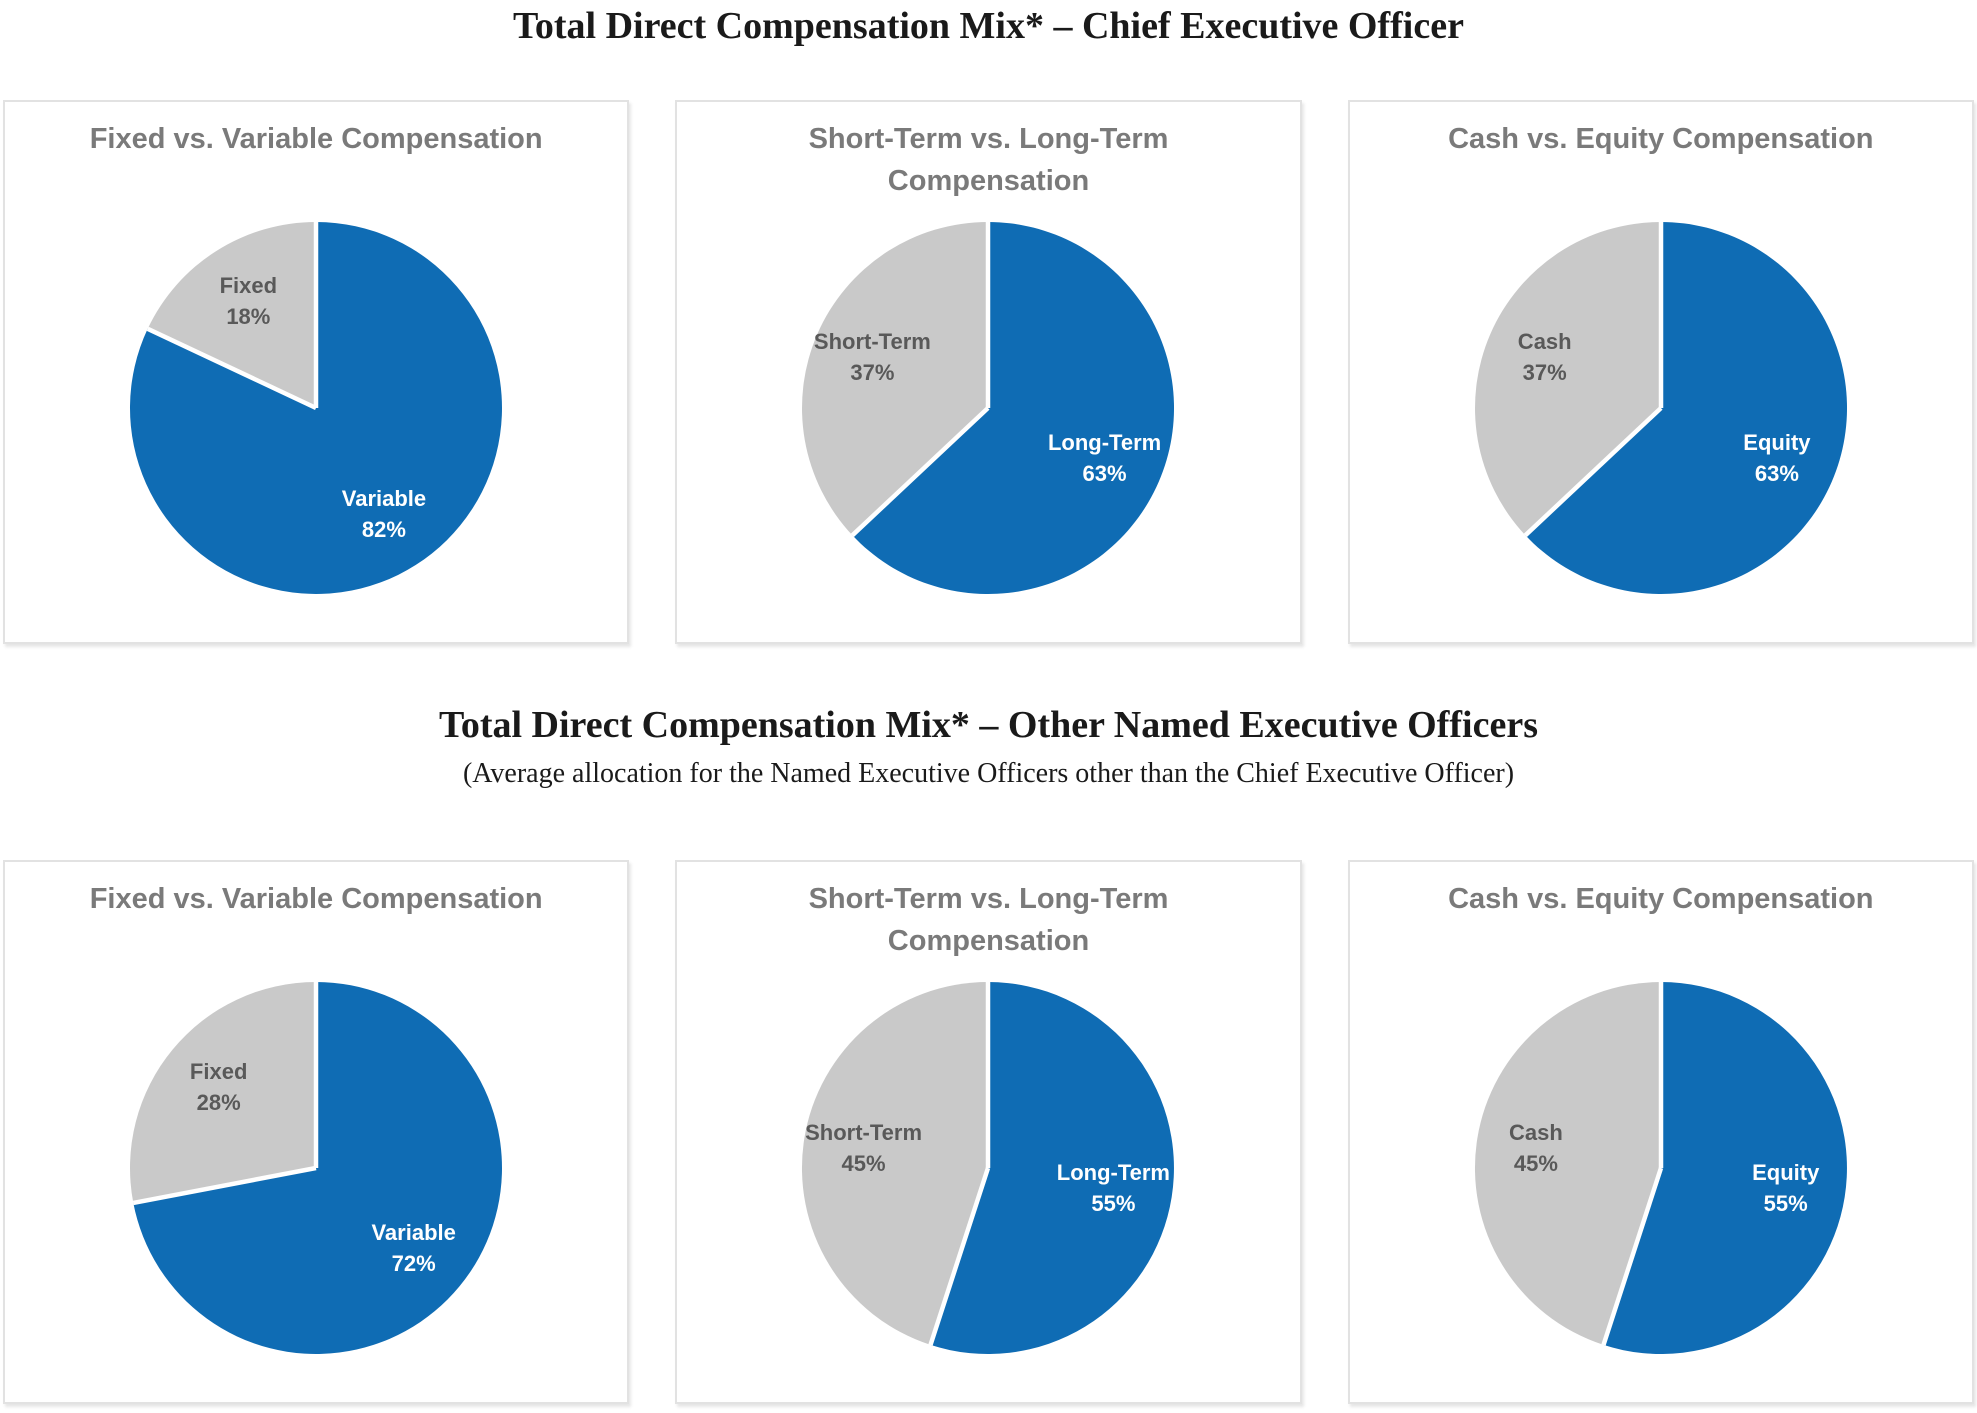 The image size is (1977, 1413). What do you see at coordinates (383, 530) in the screenshot?
I see `pie-label-value: 82%` at bounding box center [383, 530].